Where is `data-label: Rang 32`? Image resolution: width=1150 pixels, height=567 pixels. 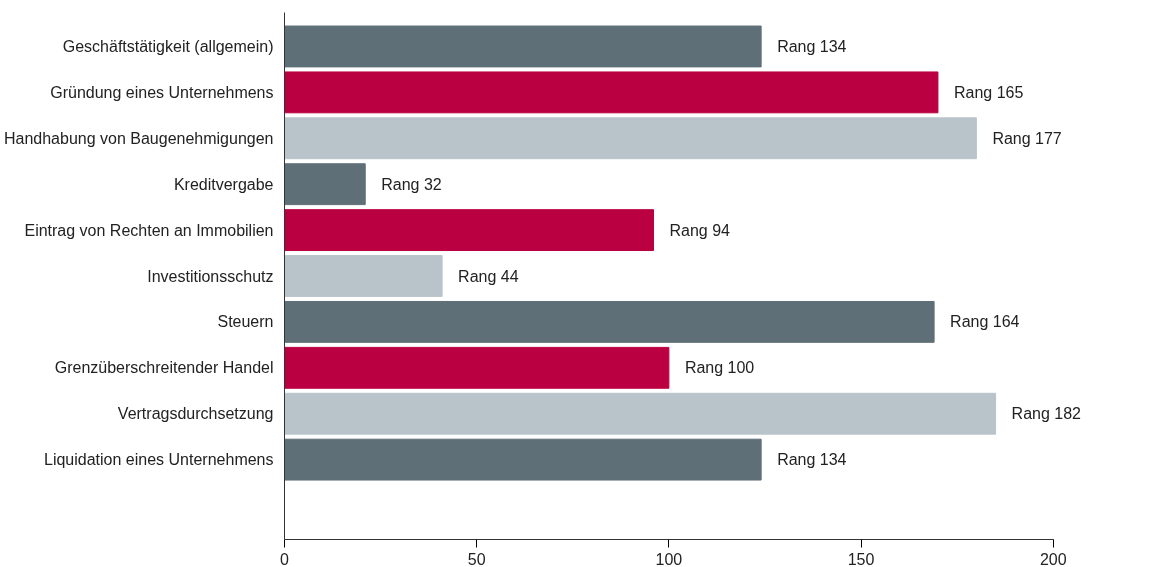 data-label: Rang 32 is located at coordinates (411, 184).